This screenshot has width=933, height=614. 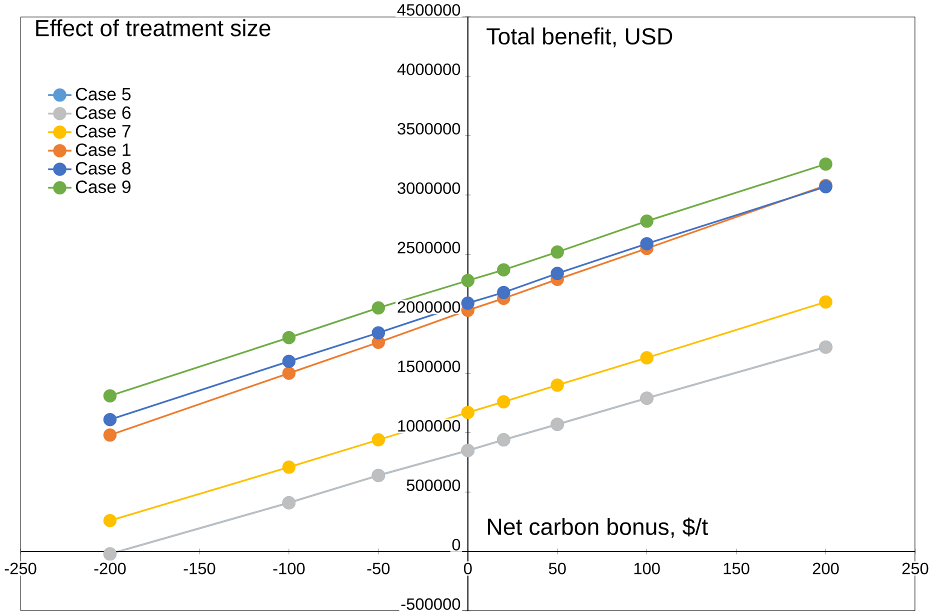 I want to click on chart-title: Effect of treatment size, so click(x=153, y=27).